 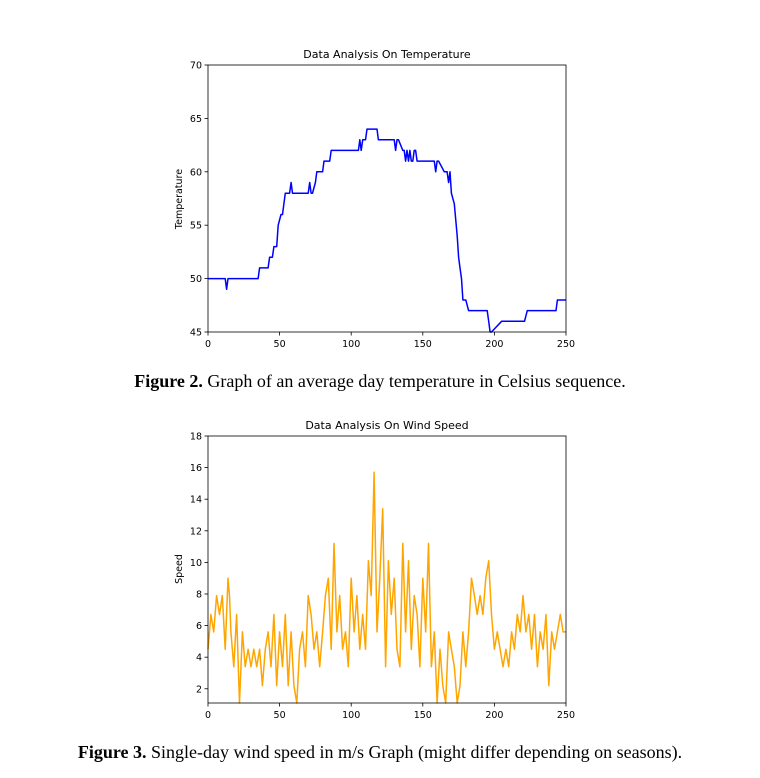 What do you see at coordinates (387, 54) in the screenshot?
I see `chart-title: Data Analysis On Temperature` at bounding box center [387, 54].